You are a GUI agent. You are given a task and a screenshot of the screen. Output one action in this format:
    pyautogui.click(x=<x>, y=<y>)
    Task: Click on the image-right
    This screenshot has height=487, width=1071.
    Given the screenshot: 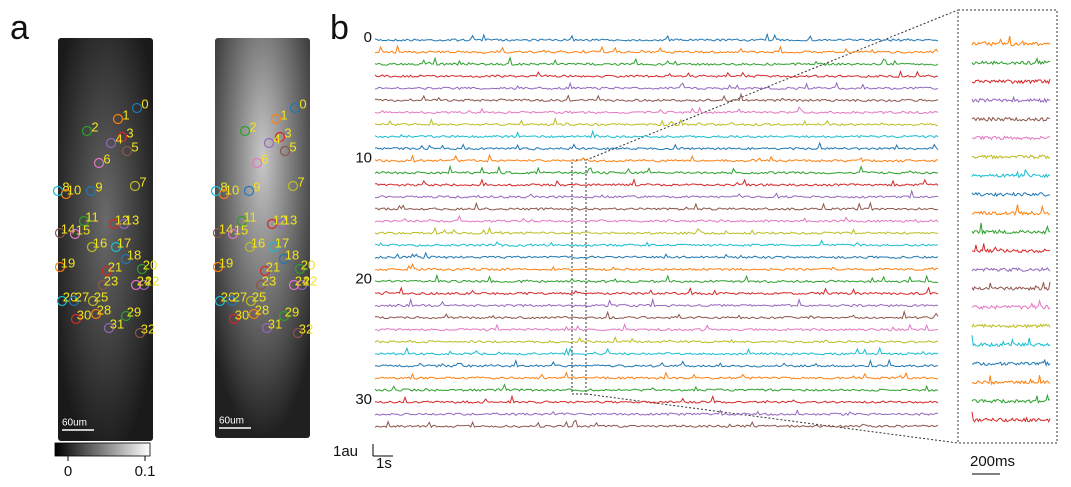 What is the action you would take?
    pyautogui.click(x=262, y=238)
    